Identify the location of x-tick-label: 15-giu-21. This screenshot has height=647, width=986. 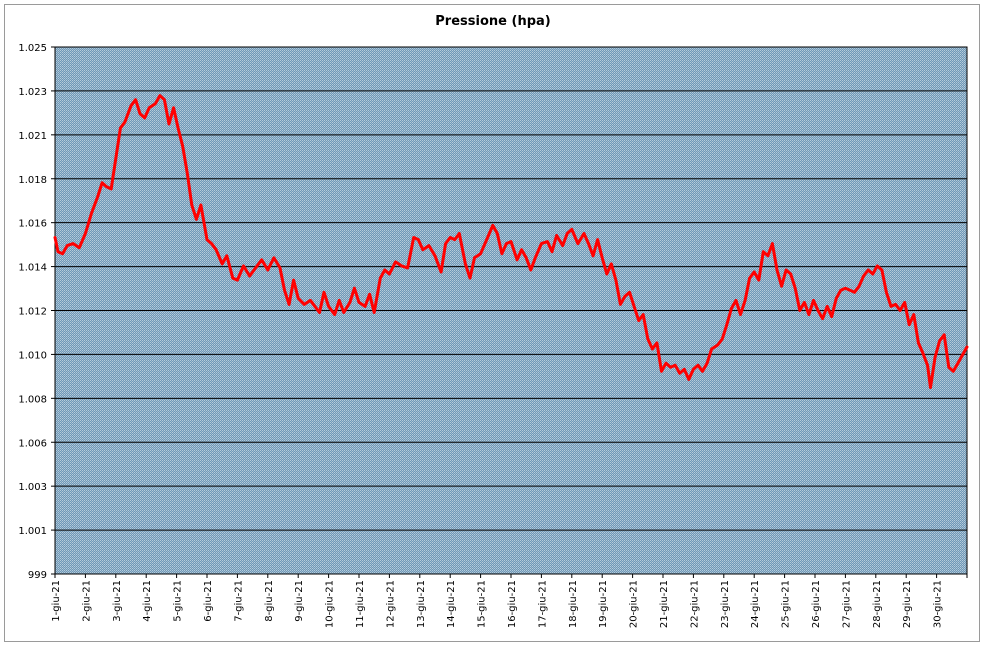
(482, 604).